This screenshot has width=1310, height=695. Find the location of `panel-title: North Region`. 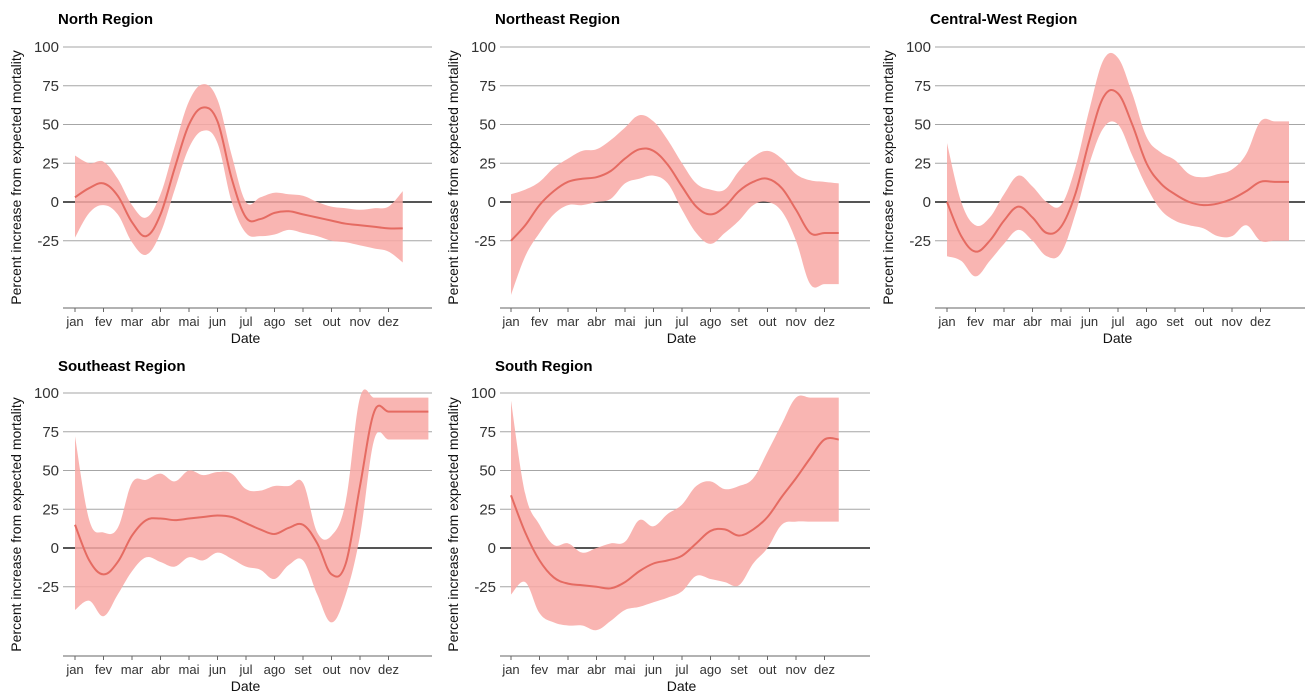

panel-title: North Region is located at coordinates (105, 19).